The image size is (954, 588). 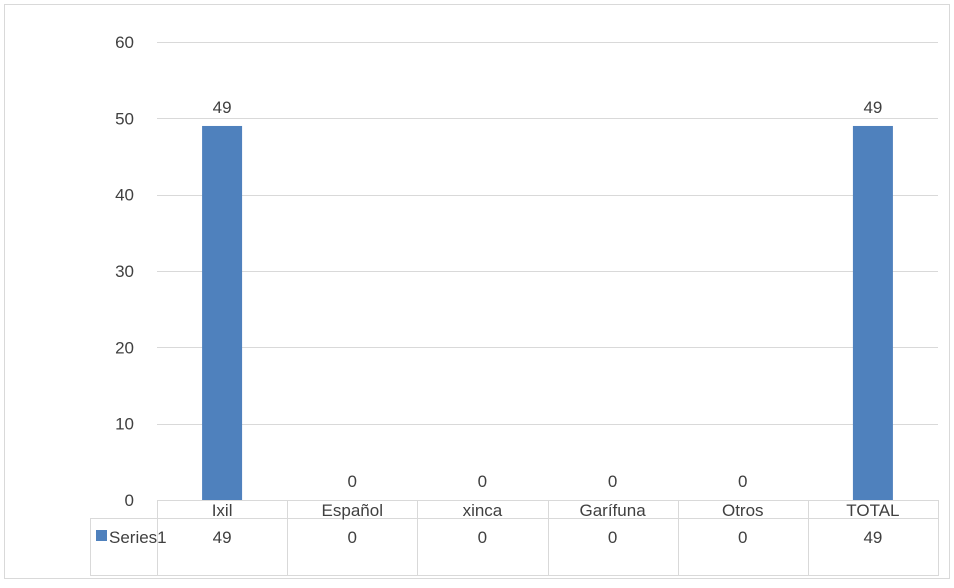 I want to click on legend-key, so click(x=101, y=535).